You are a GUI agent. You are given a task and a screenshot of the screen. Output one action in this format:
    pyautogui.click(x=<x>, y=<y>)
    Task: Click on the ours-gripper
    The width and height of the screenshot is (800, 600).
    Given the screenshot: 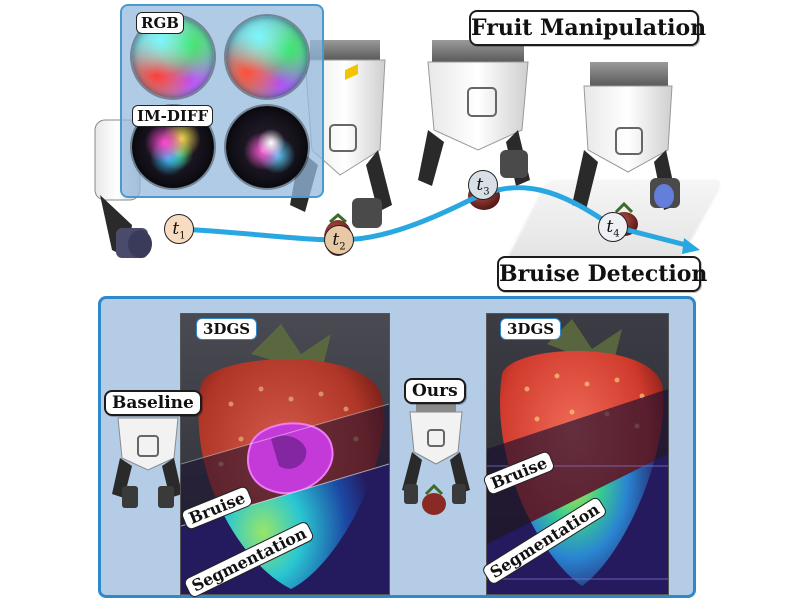 What is the action you would take?
    pyautogui.click(x=436, y=457)
    